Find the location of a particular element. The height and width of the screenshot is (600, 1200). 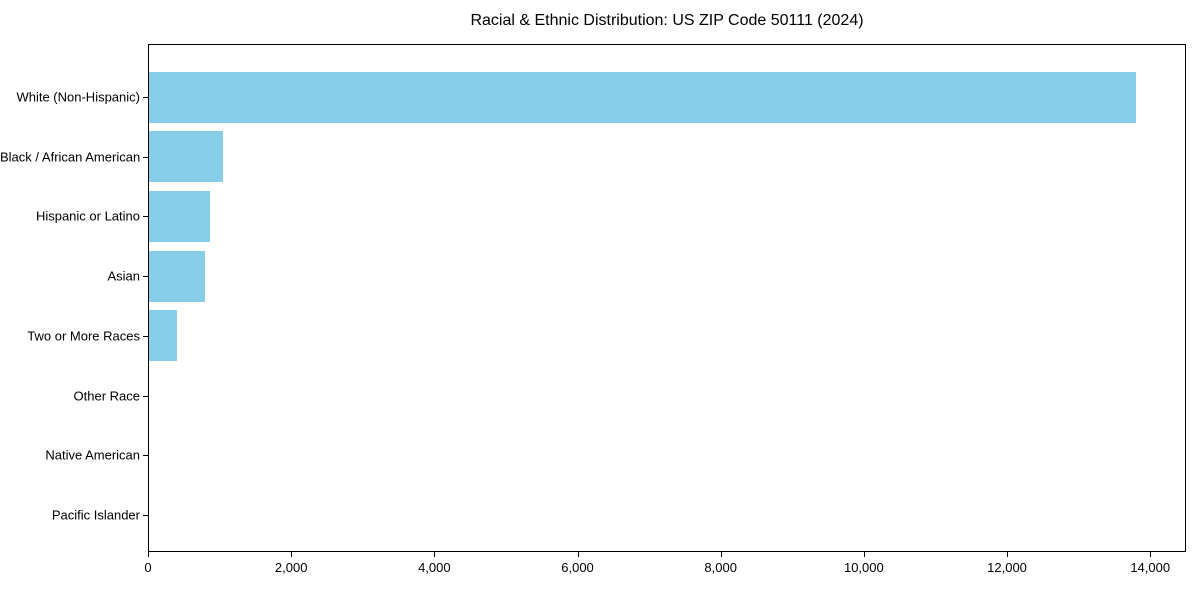

bar-white-non-hispanic is located at coordinates (643, 97).